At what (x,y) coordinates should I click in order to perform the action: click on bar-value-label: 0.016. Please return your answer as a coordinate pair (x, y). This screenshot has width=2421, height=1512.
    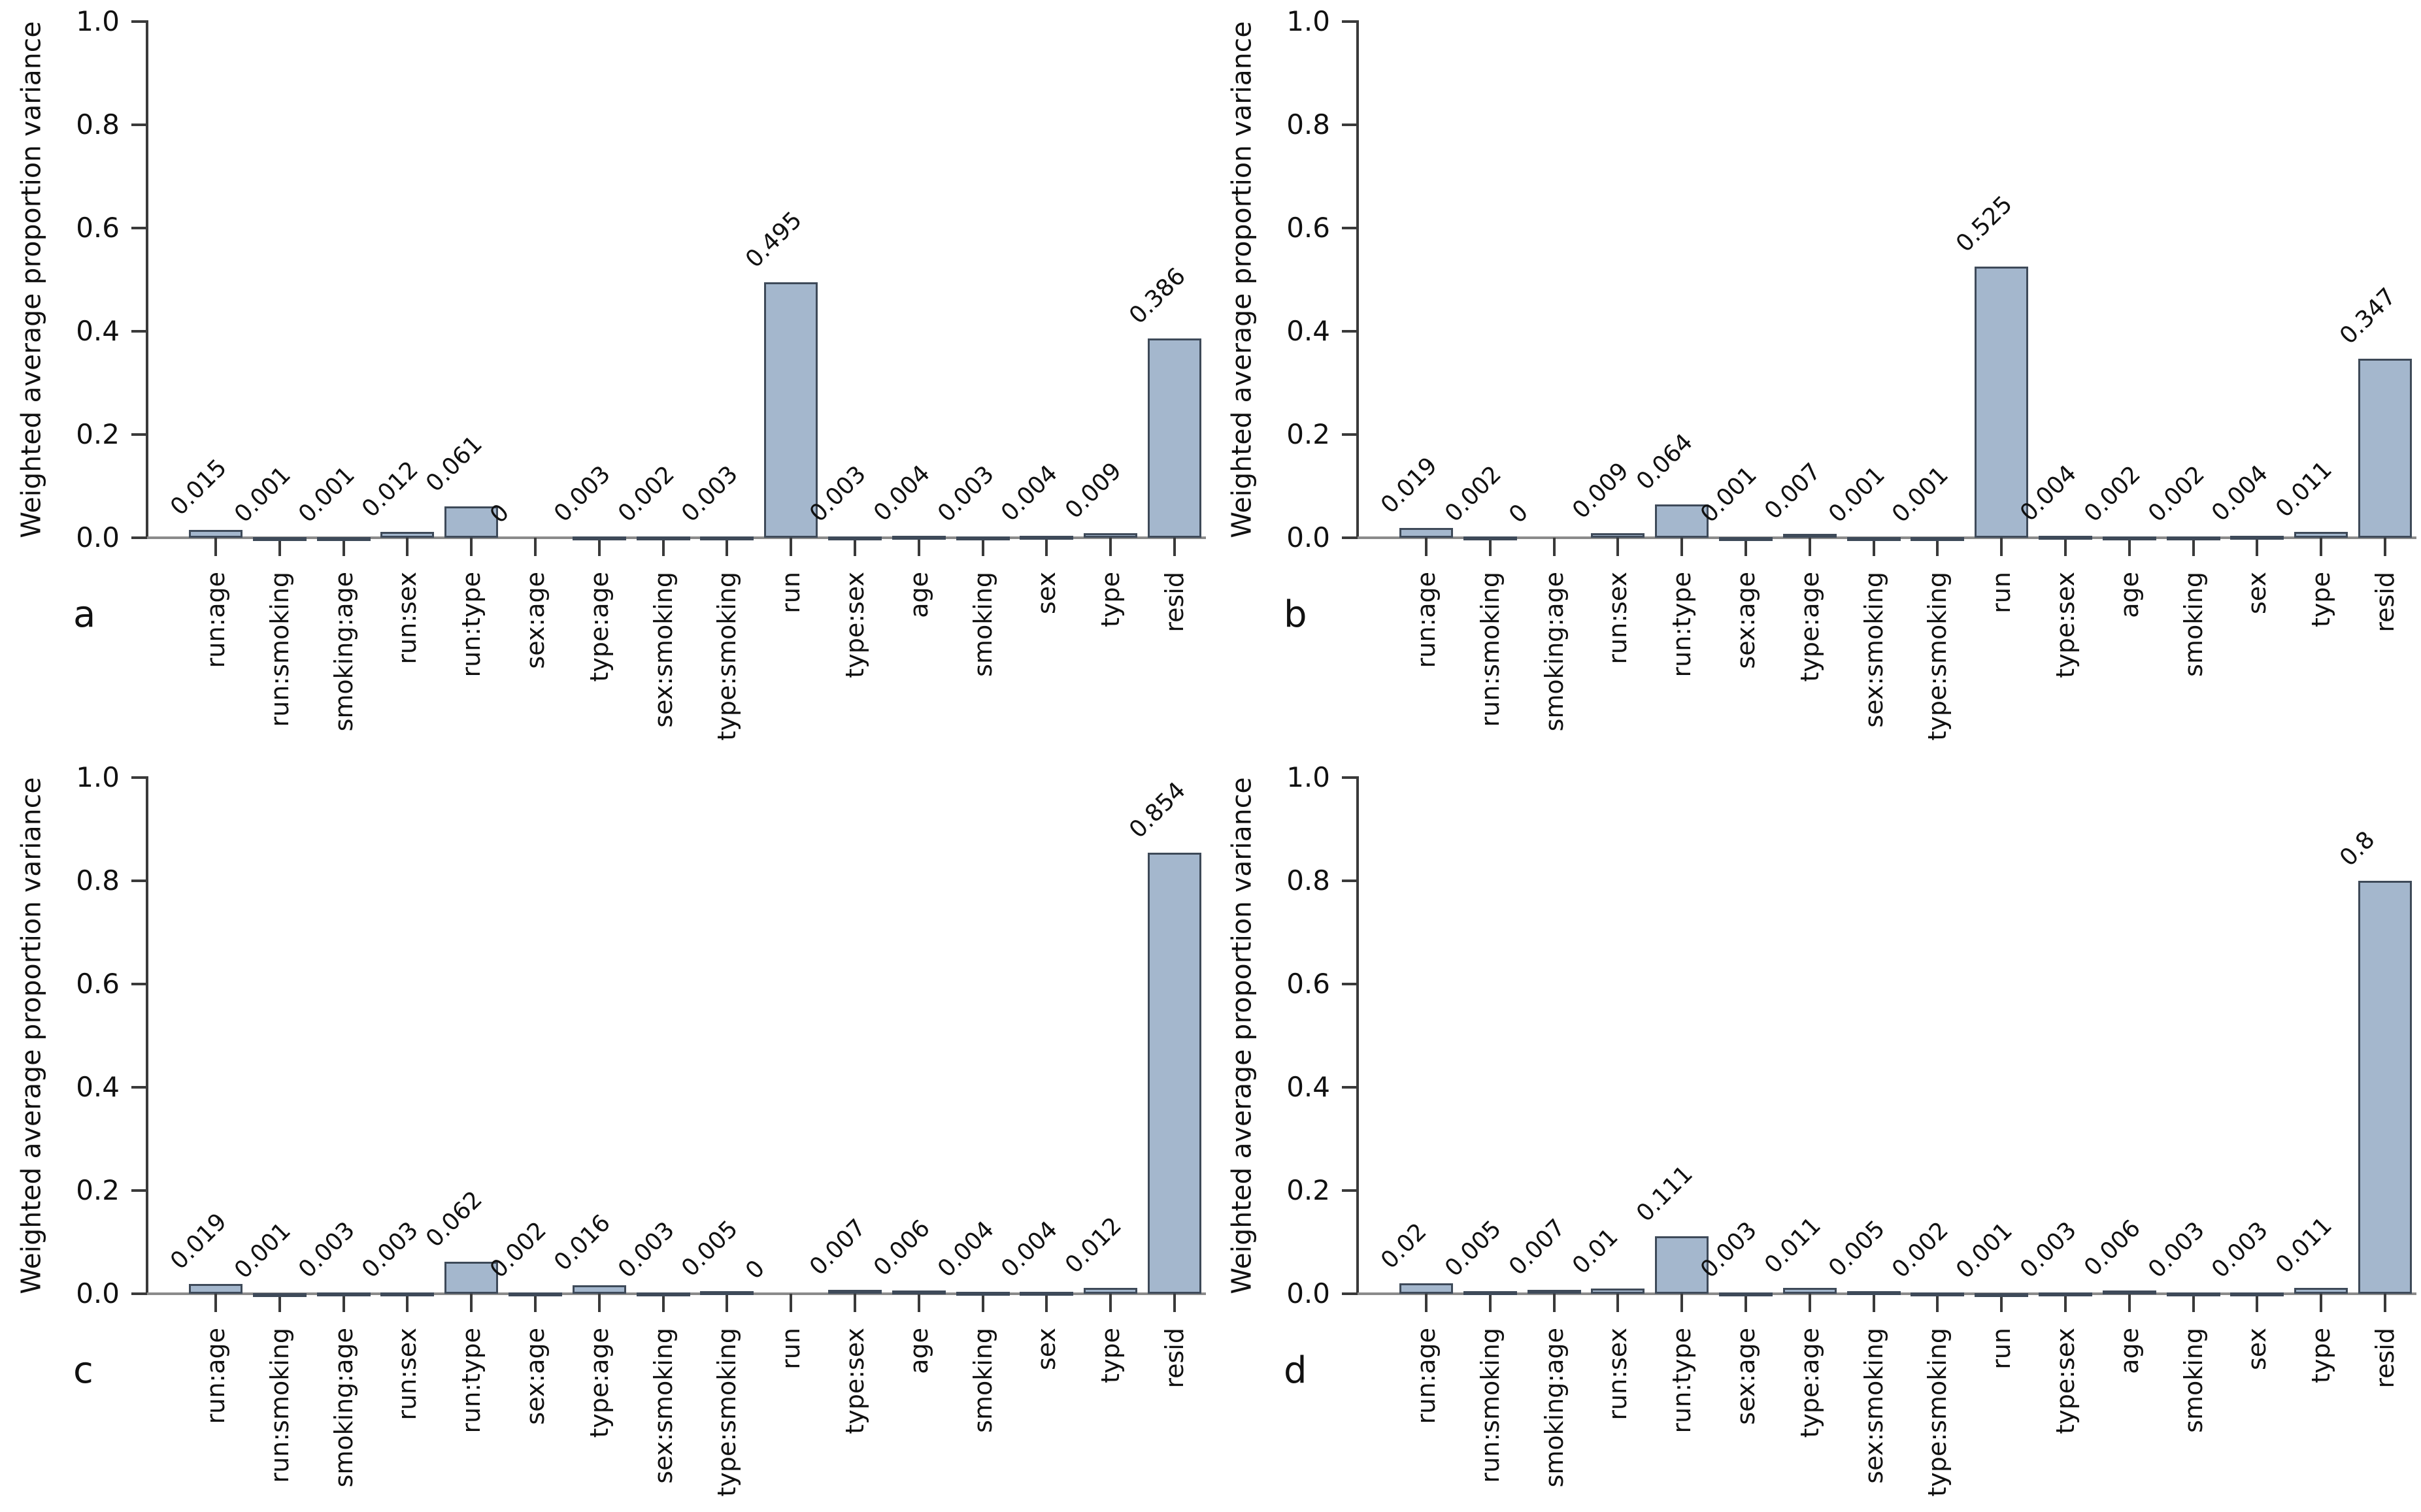
    Looking at the image, I should click on (582, 1242).